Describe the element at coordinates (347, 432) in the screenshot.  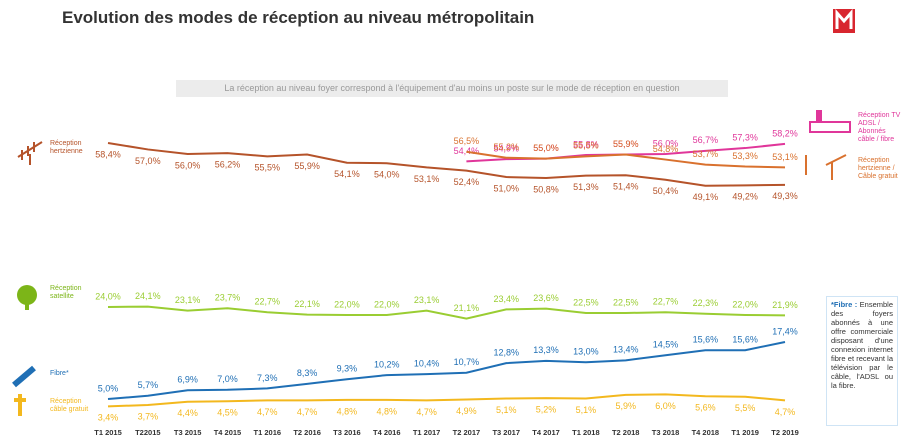
I see `x-tick-label: T3 2016` at that location.